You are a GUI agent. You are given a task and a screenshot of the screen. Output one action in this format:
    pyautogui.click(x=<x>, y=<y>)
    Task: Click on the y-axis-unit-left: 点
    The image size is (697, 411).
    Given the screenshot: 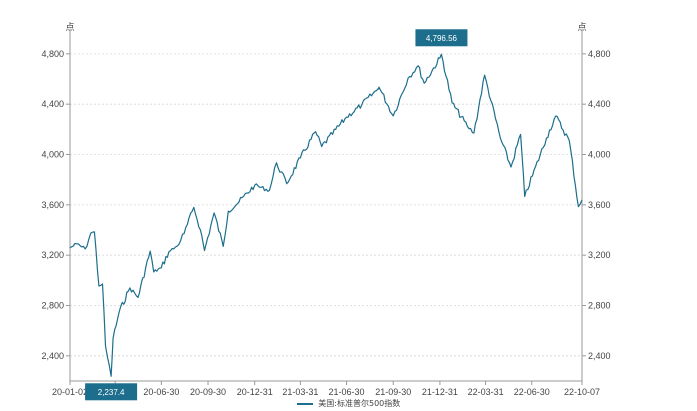 What is the action you would take?
    pyautogui.click(x=69, y=27)
    